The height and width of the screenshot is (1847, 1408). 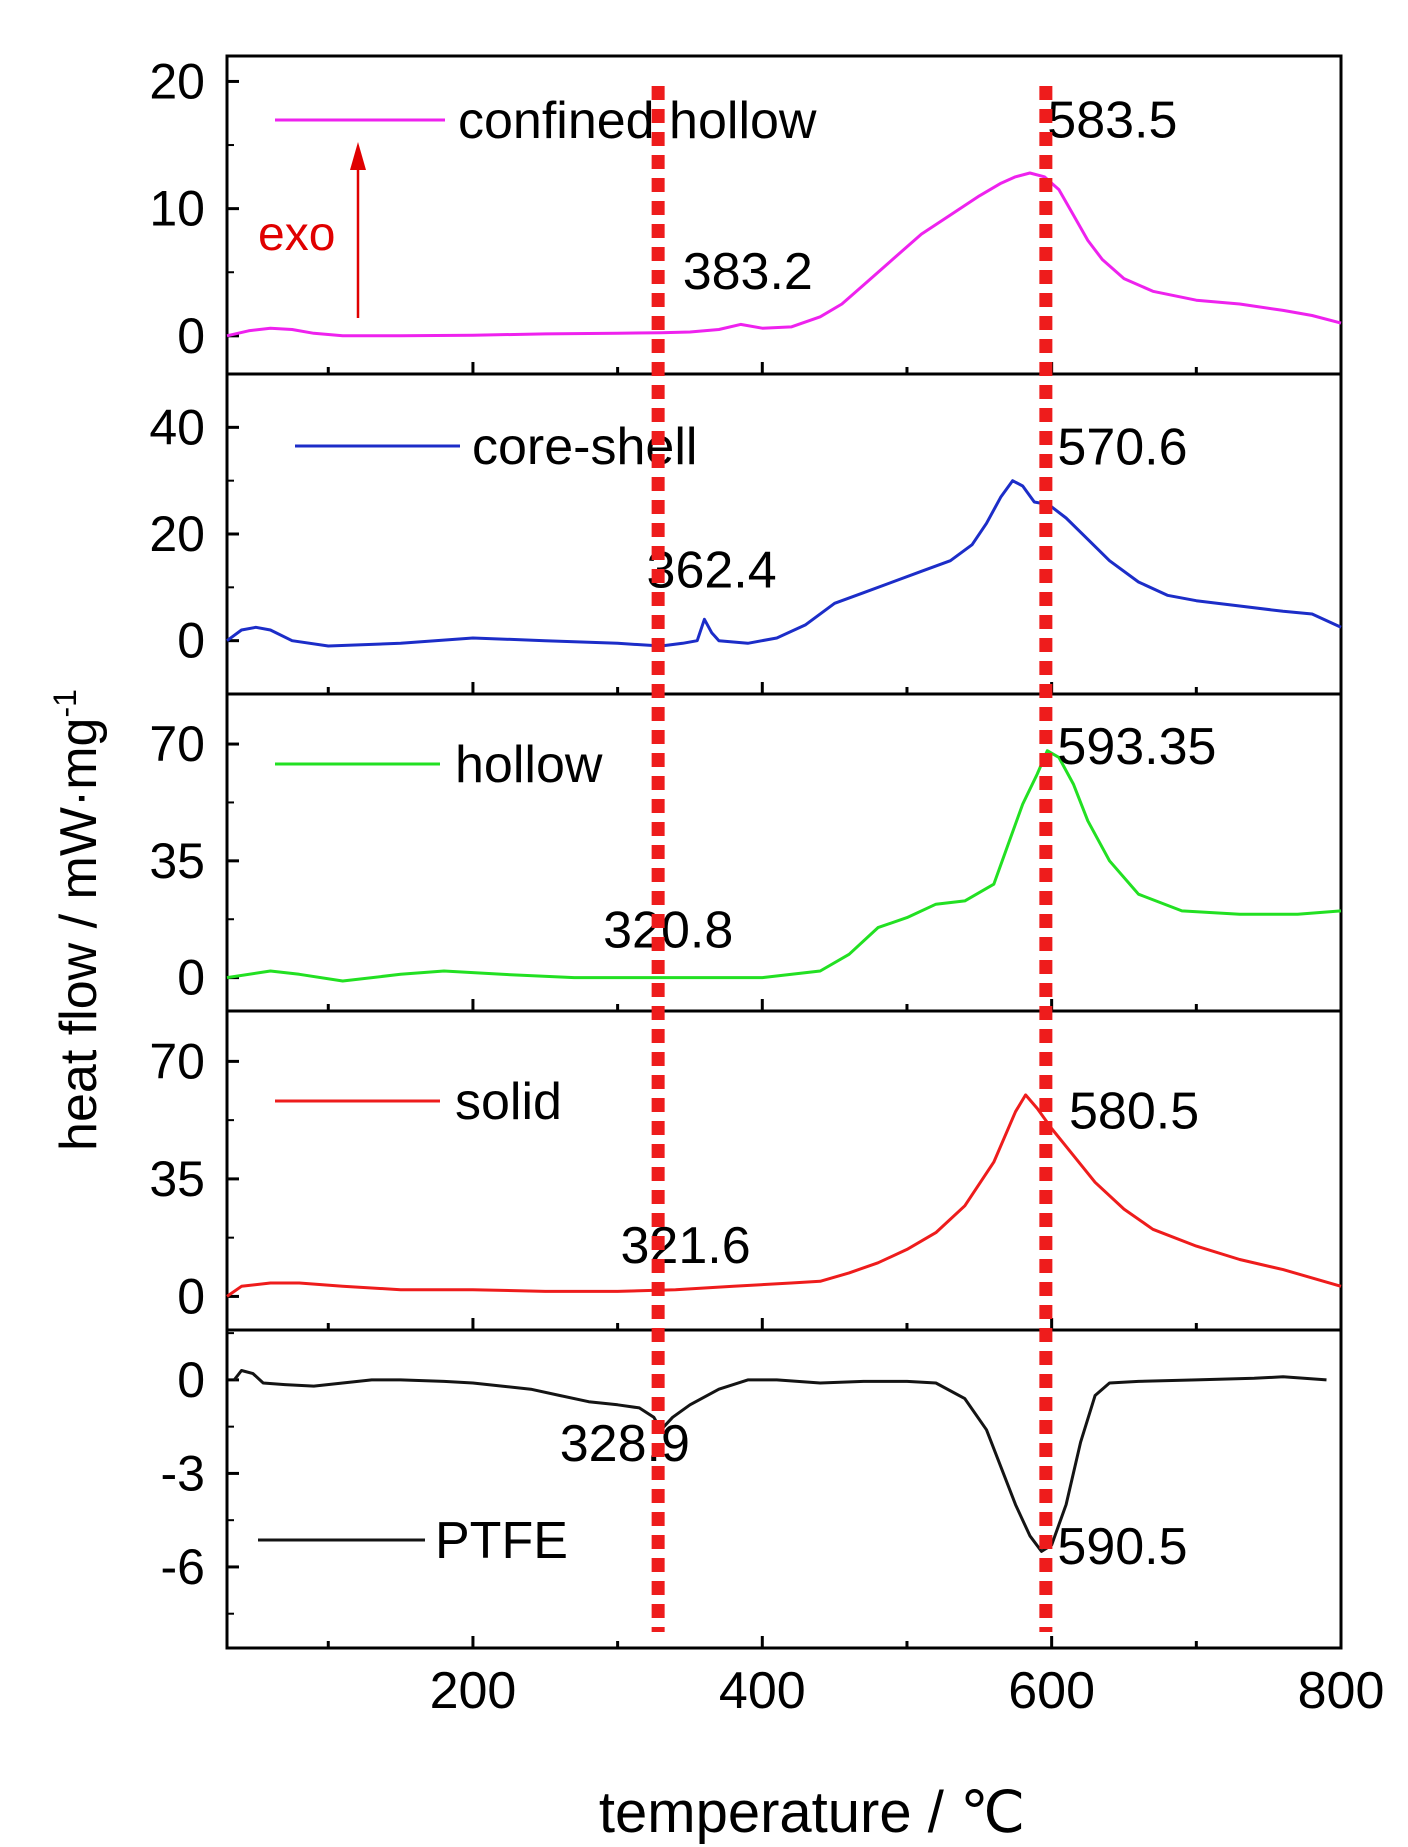 I want to click on peak-label: 321.6, so click(x=686, y=1246).